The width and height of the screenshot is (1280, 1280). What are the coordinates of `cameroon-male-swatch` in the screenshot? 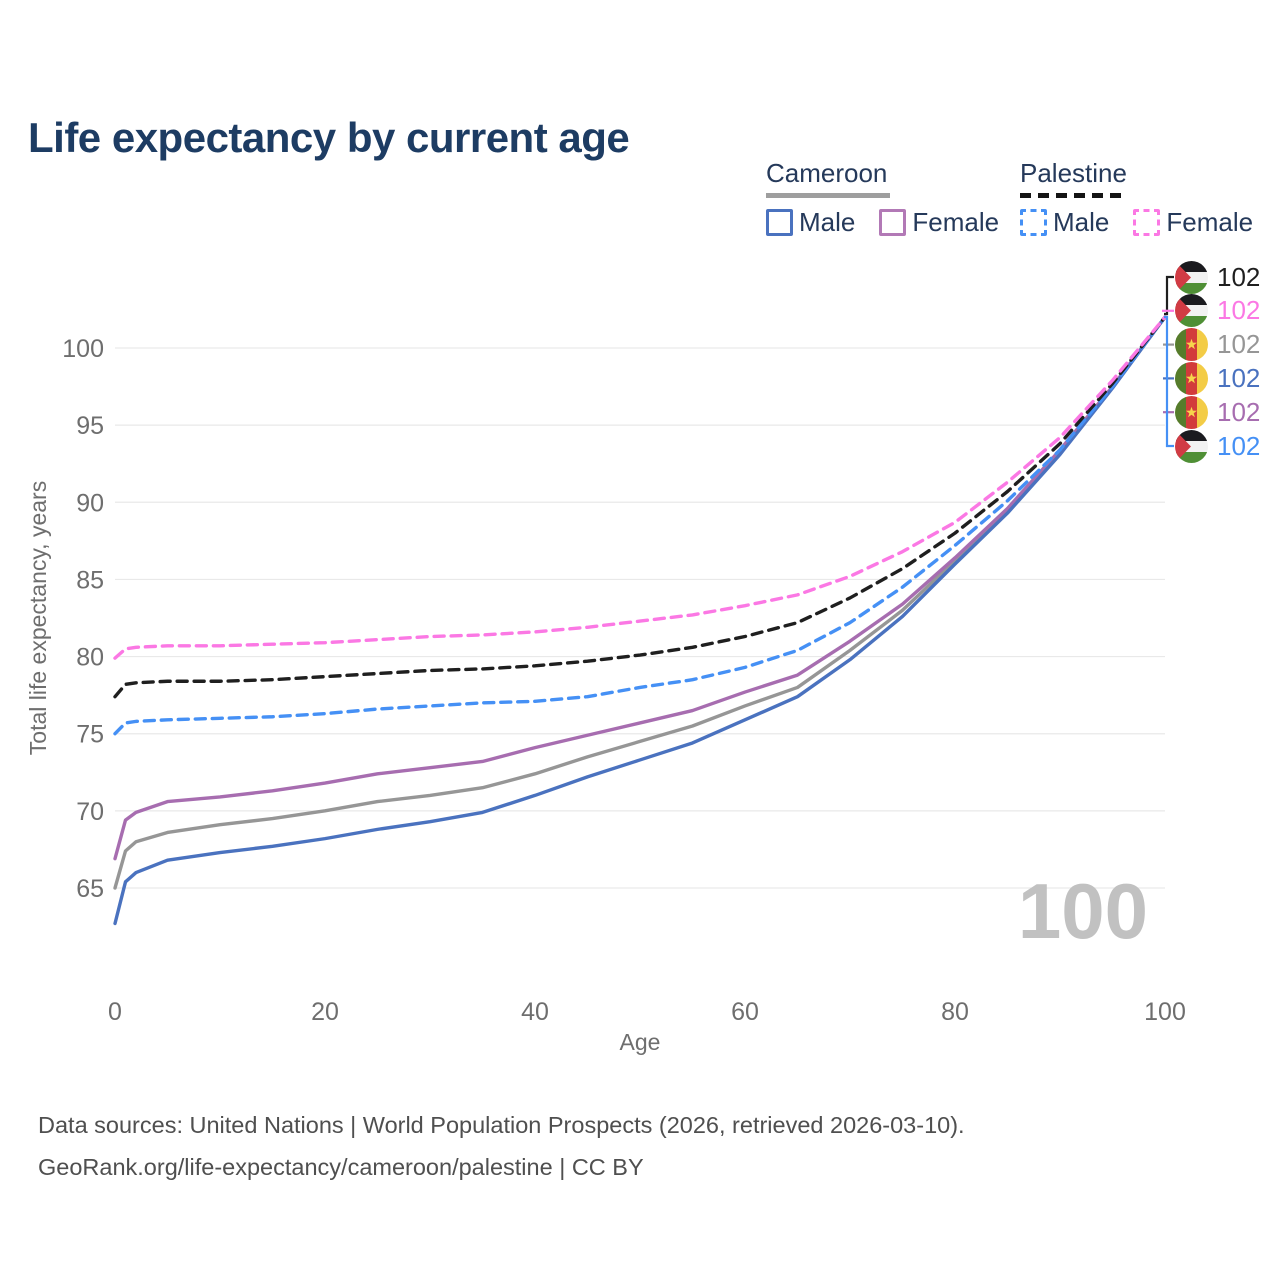 It's located at (779, 222).